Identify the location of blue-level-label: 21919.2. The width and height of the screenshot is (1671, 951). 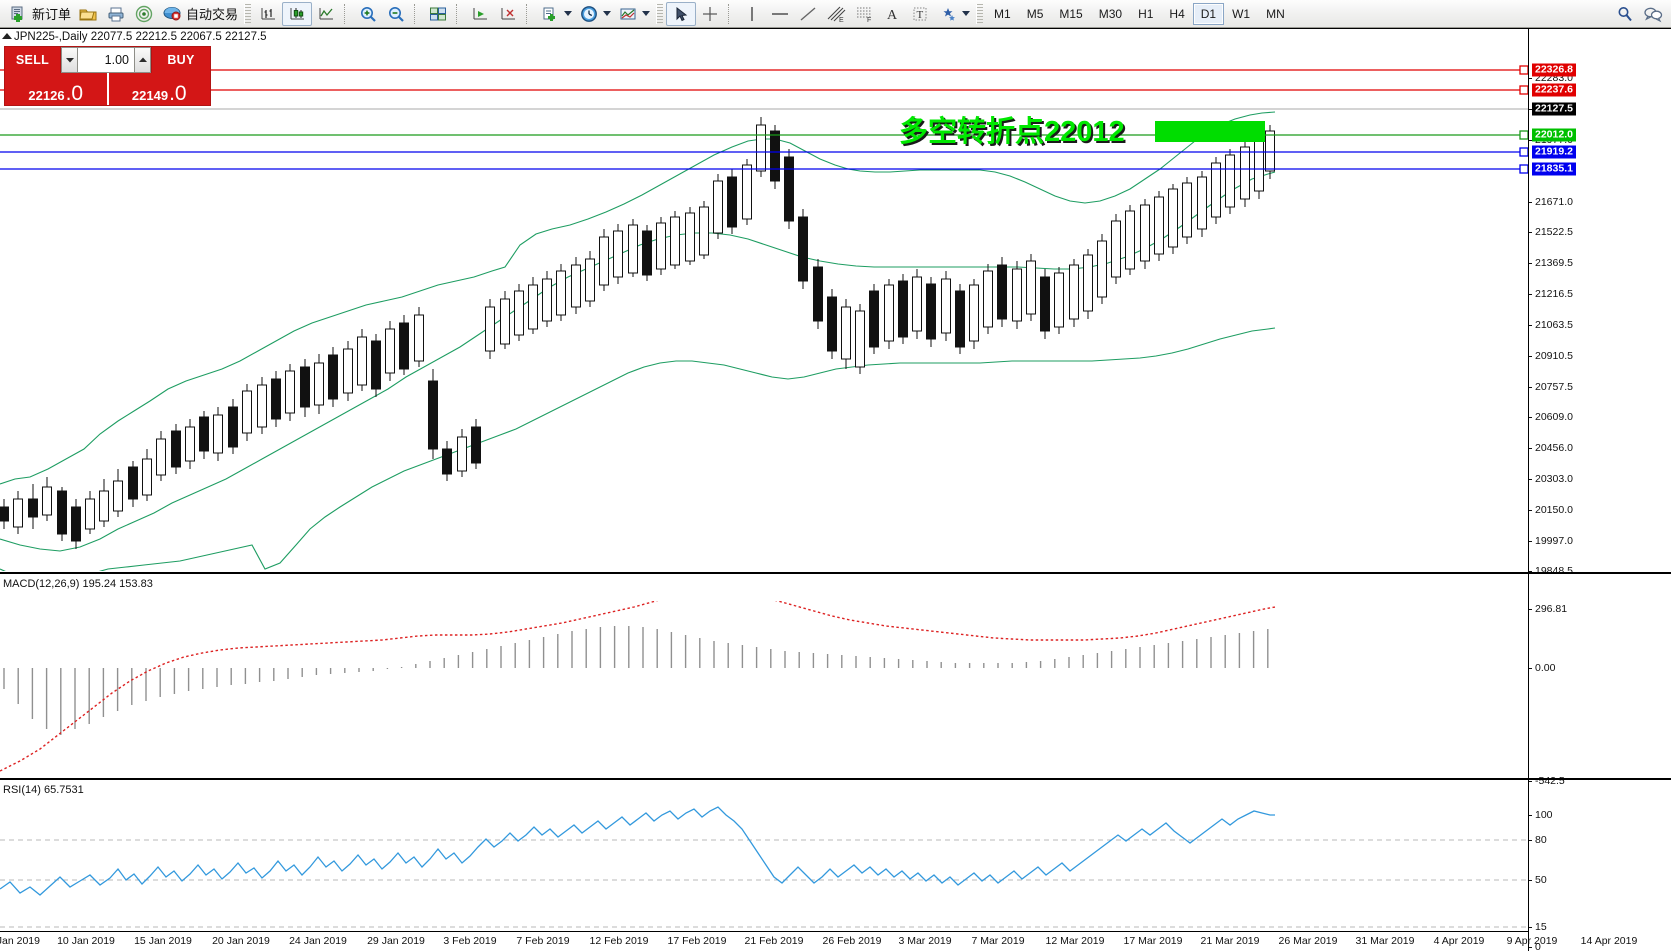
(1554, 152).